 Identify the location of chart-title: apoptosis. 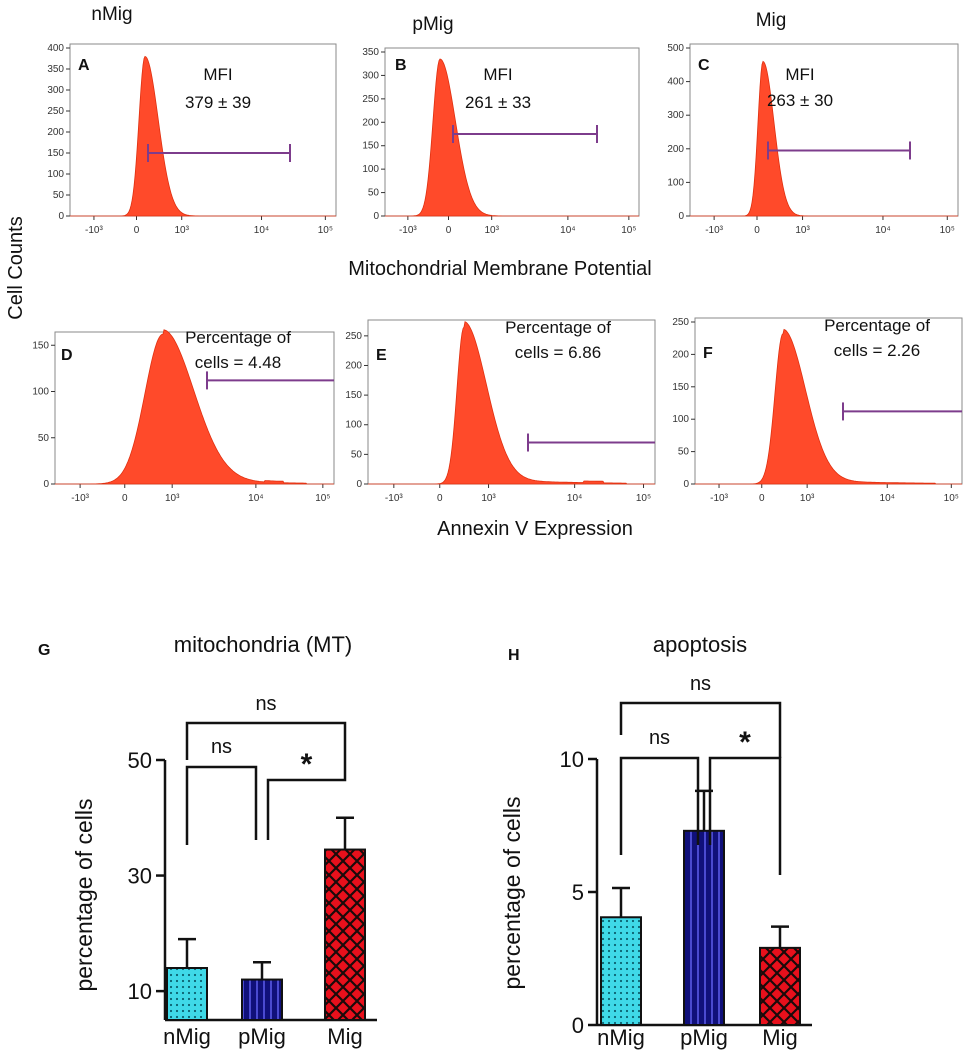
(700, 644).